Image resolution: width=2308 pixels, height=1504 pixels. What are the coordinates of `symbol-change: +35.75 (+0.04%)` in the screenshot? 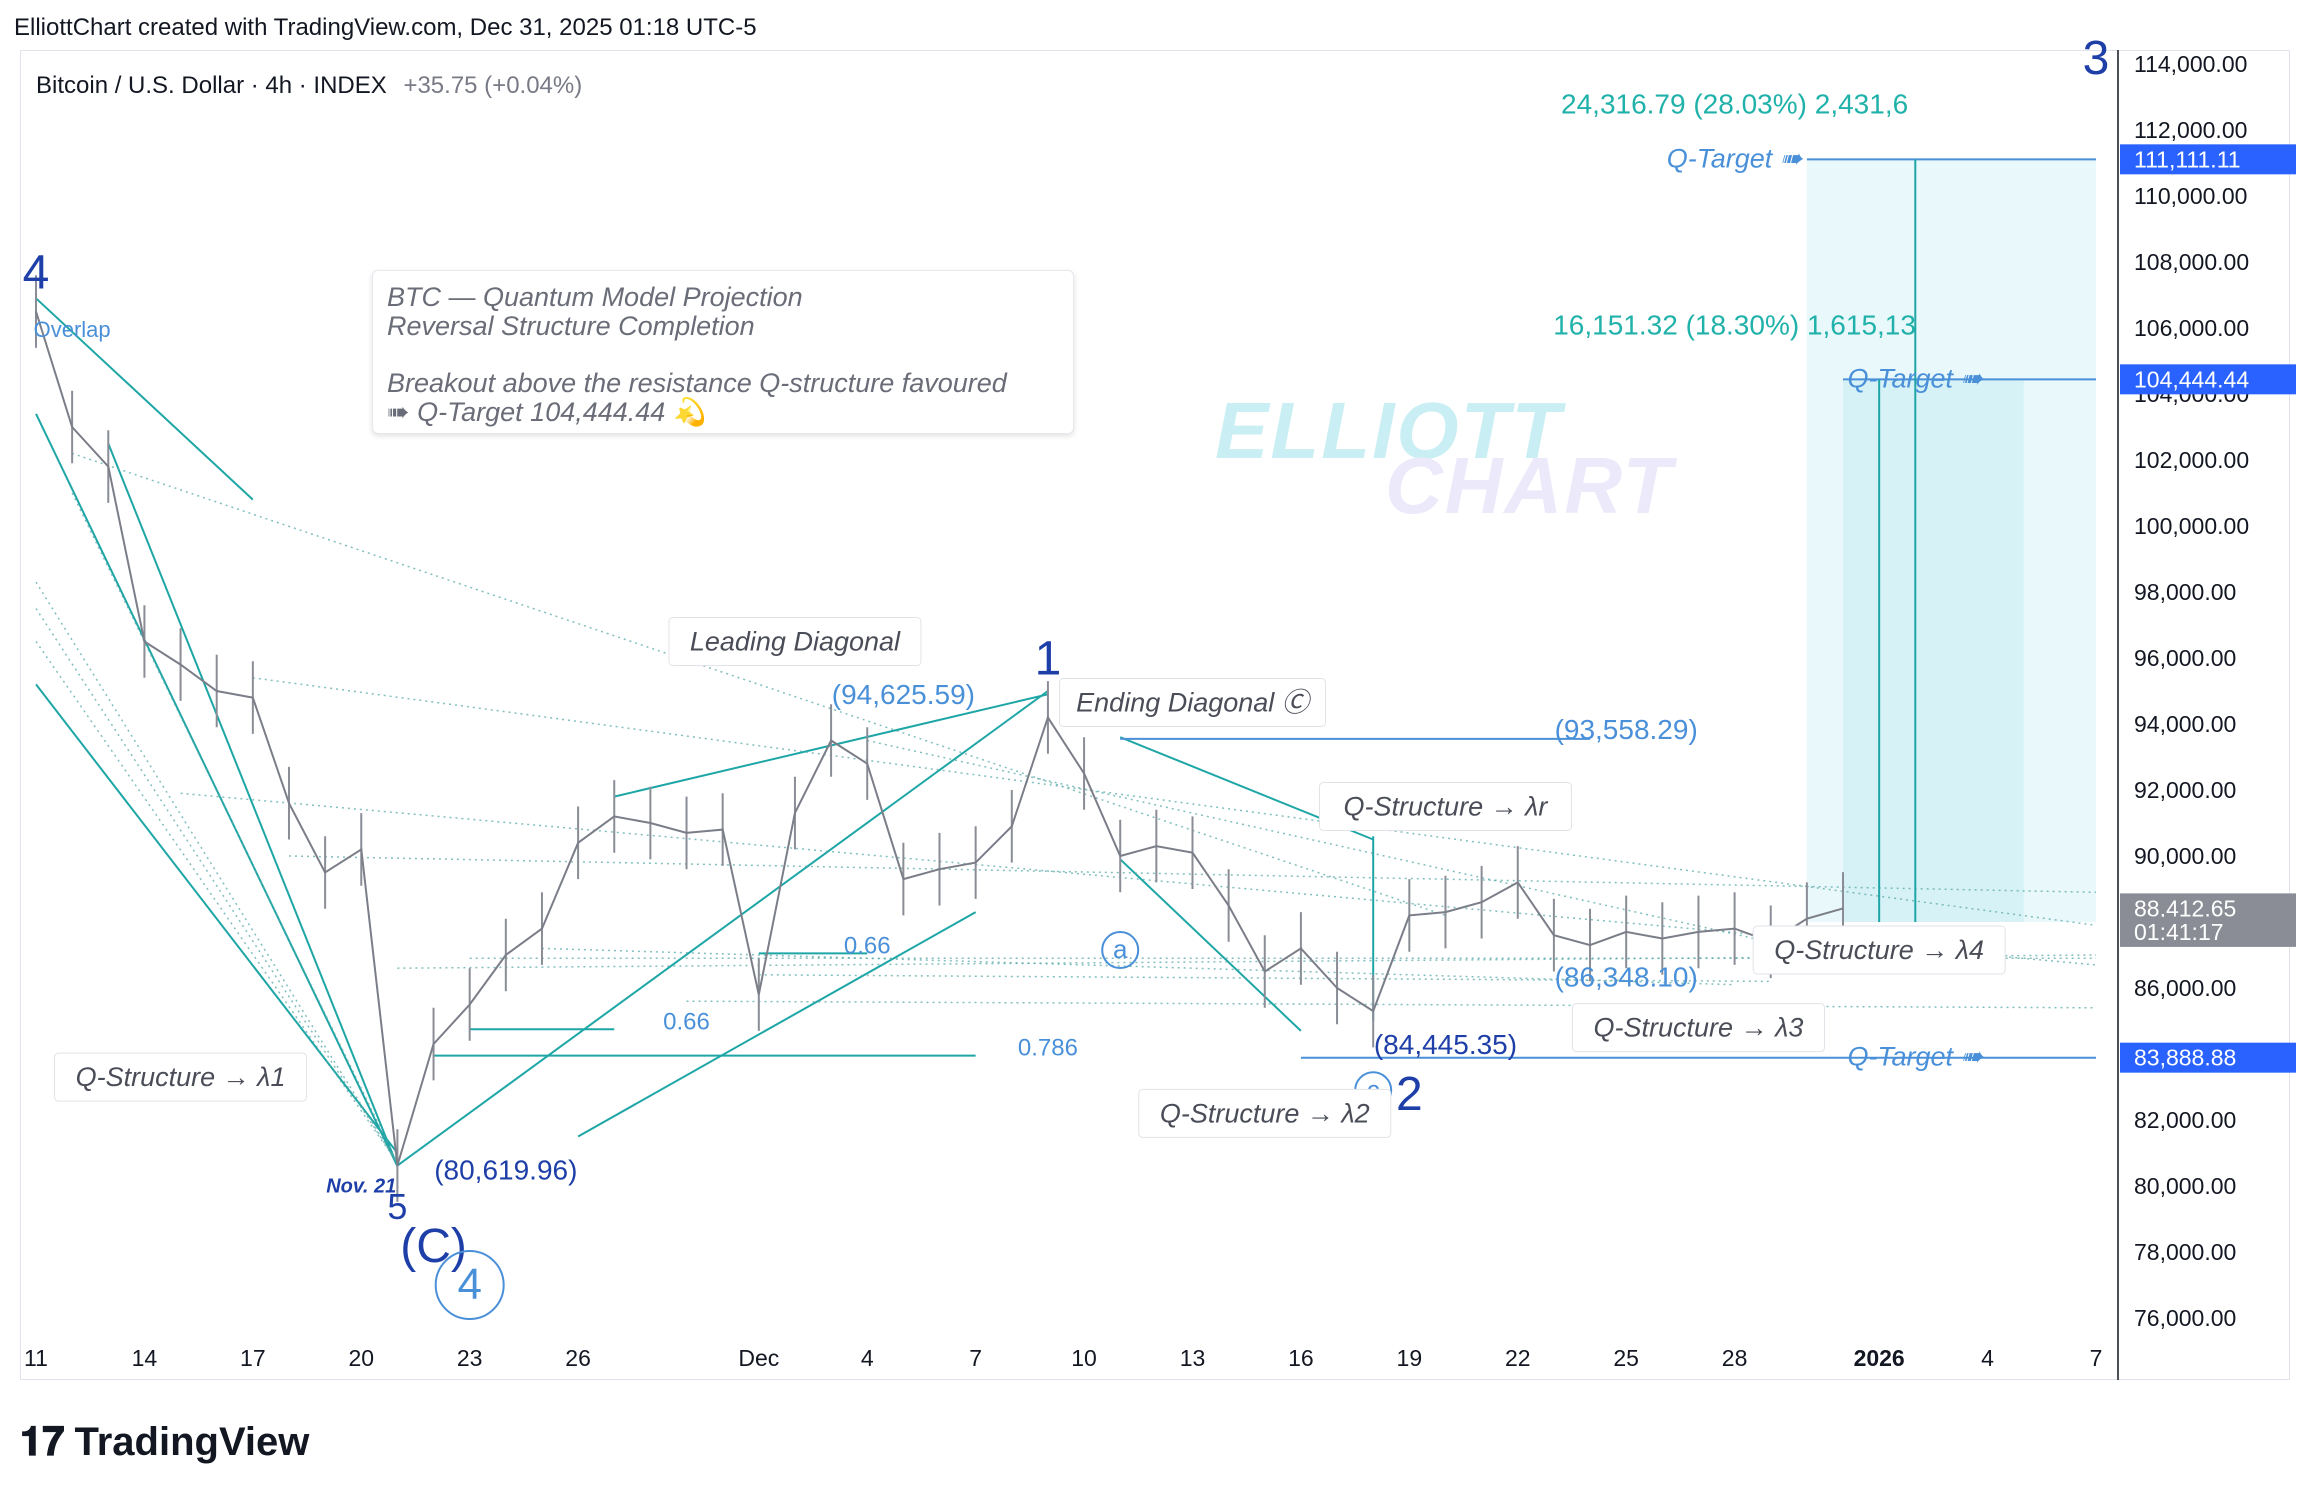 It's located at (493, 85).